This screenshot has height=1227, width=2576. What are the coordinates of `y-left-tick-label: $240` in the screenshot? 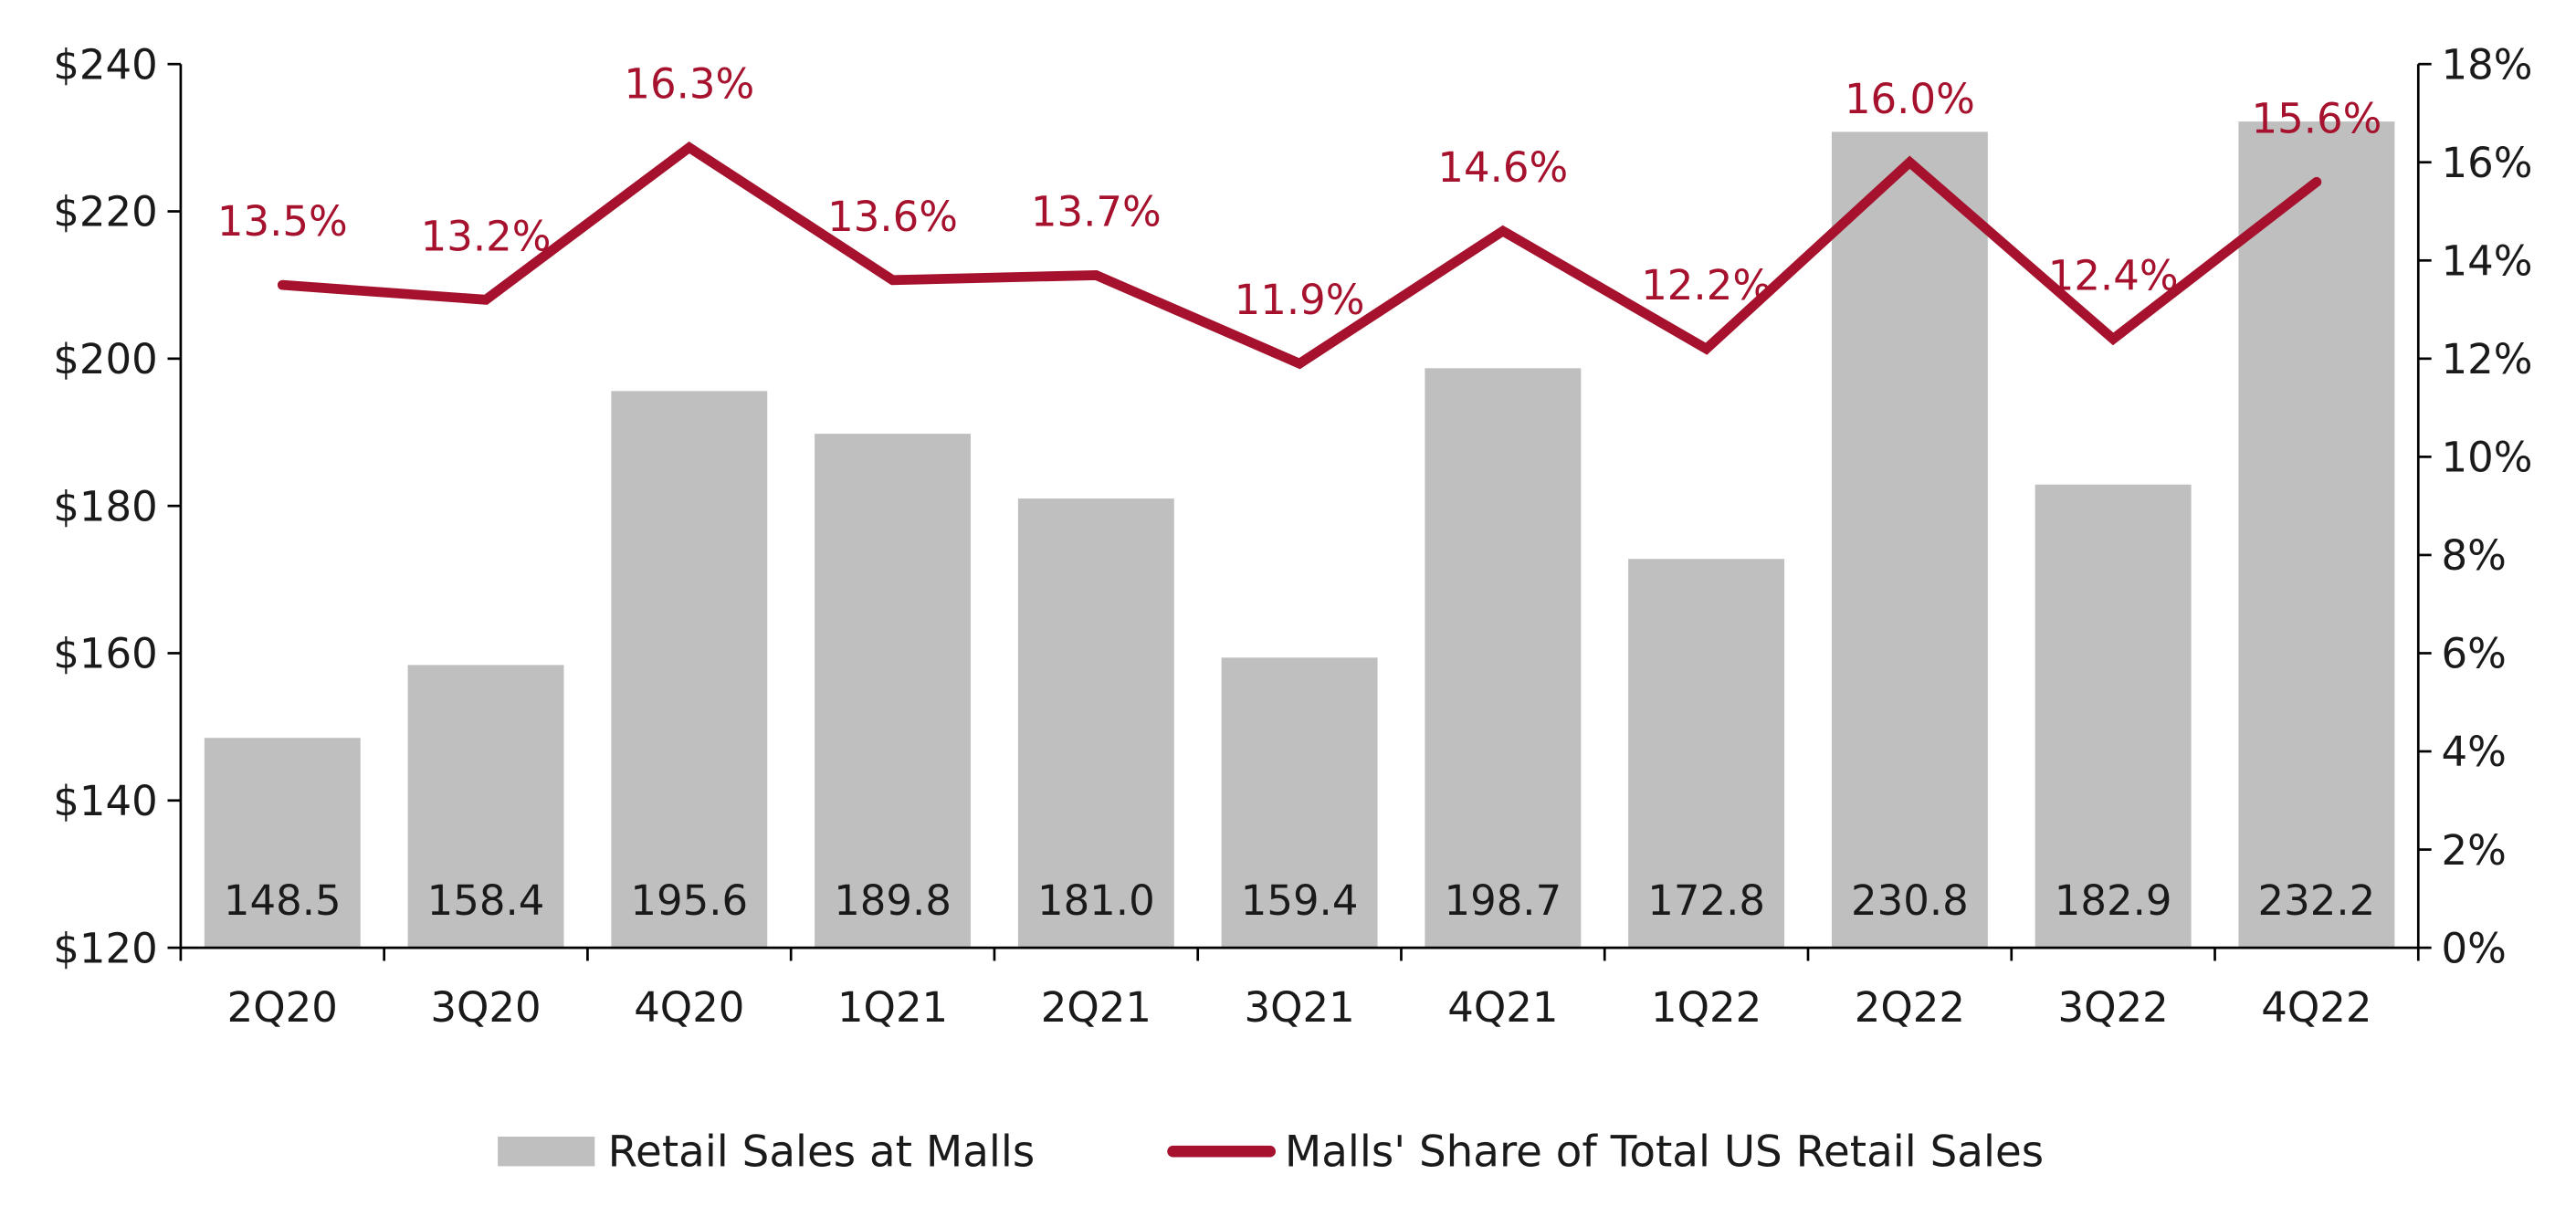 It's located at (105, 64).